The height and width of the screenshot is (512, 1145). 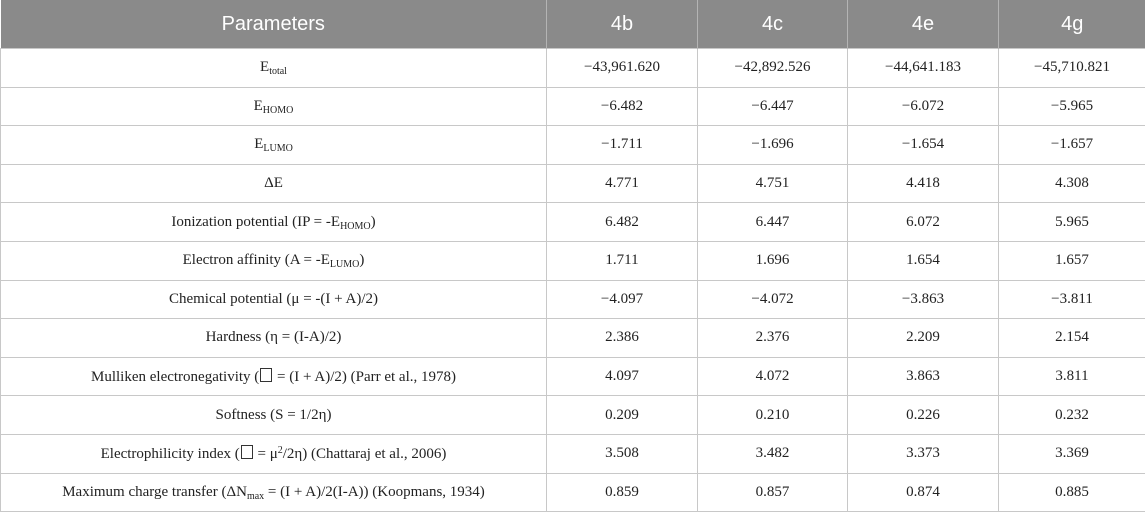 I want to click on value-cell: 0.232, so click(x=1072, y=415).